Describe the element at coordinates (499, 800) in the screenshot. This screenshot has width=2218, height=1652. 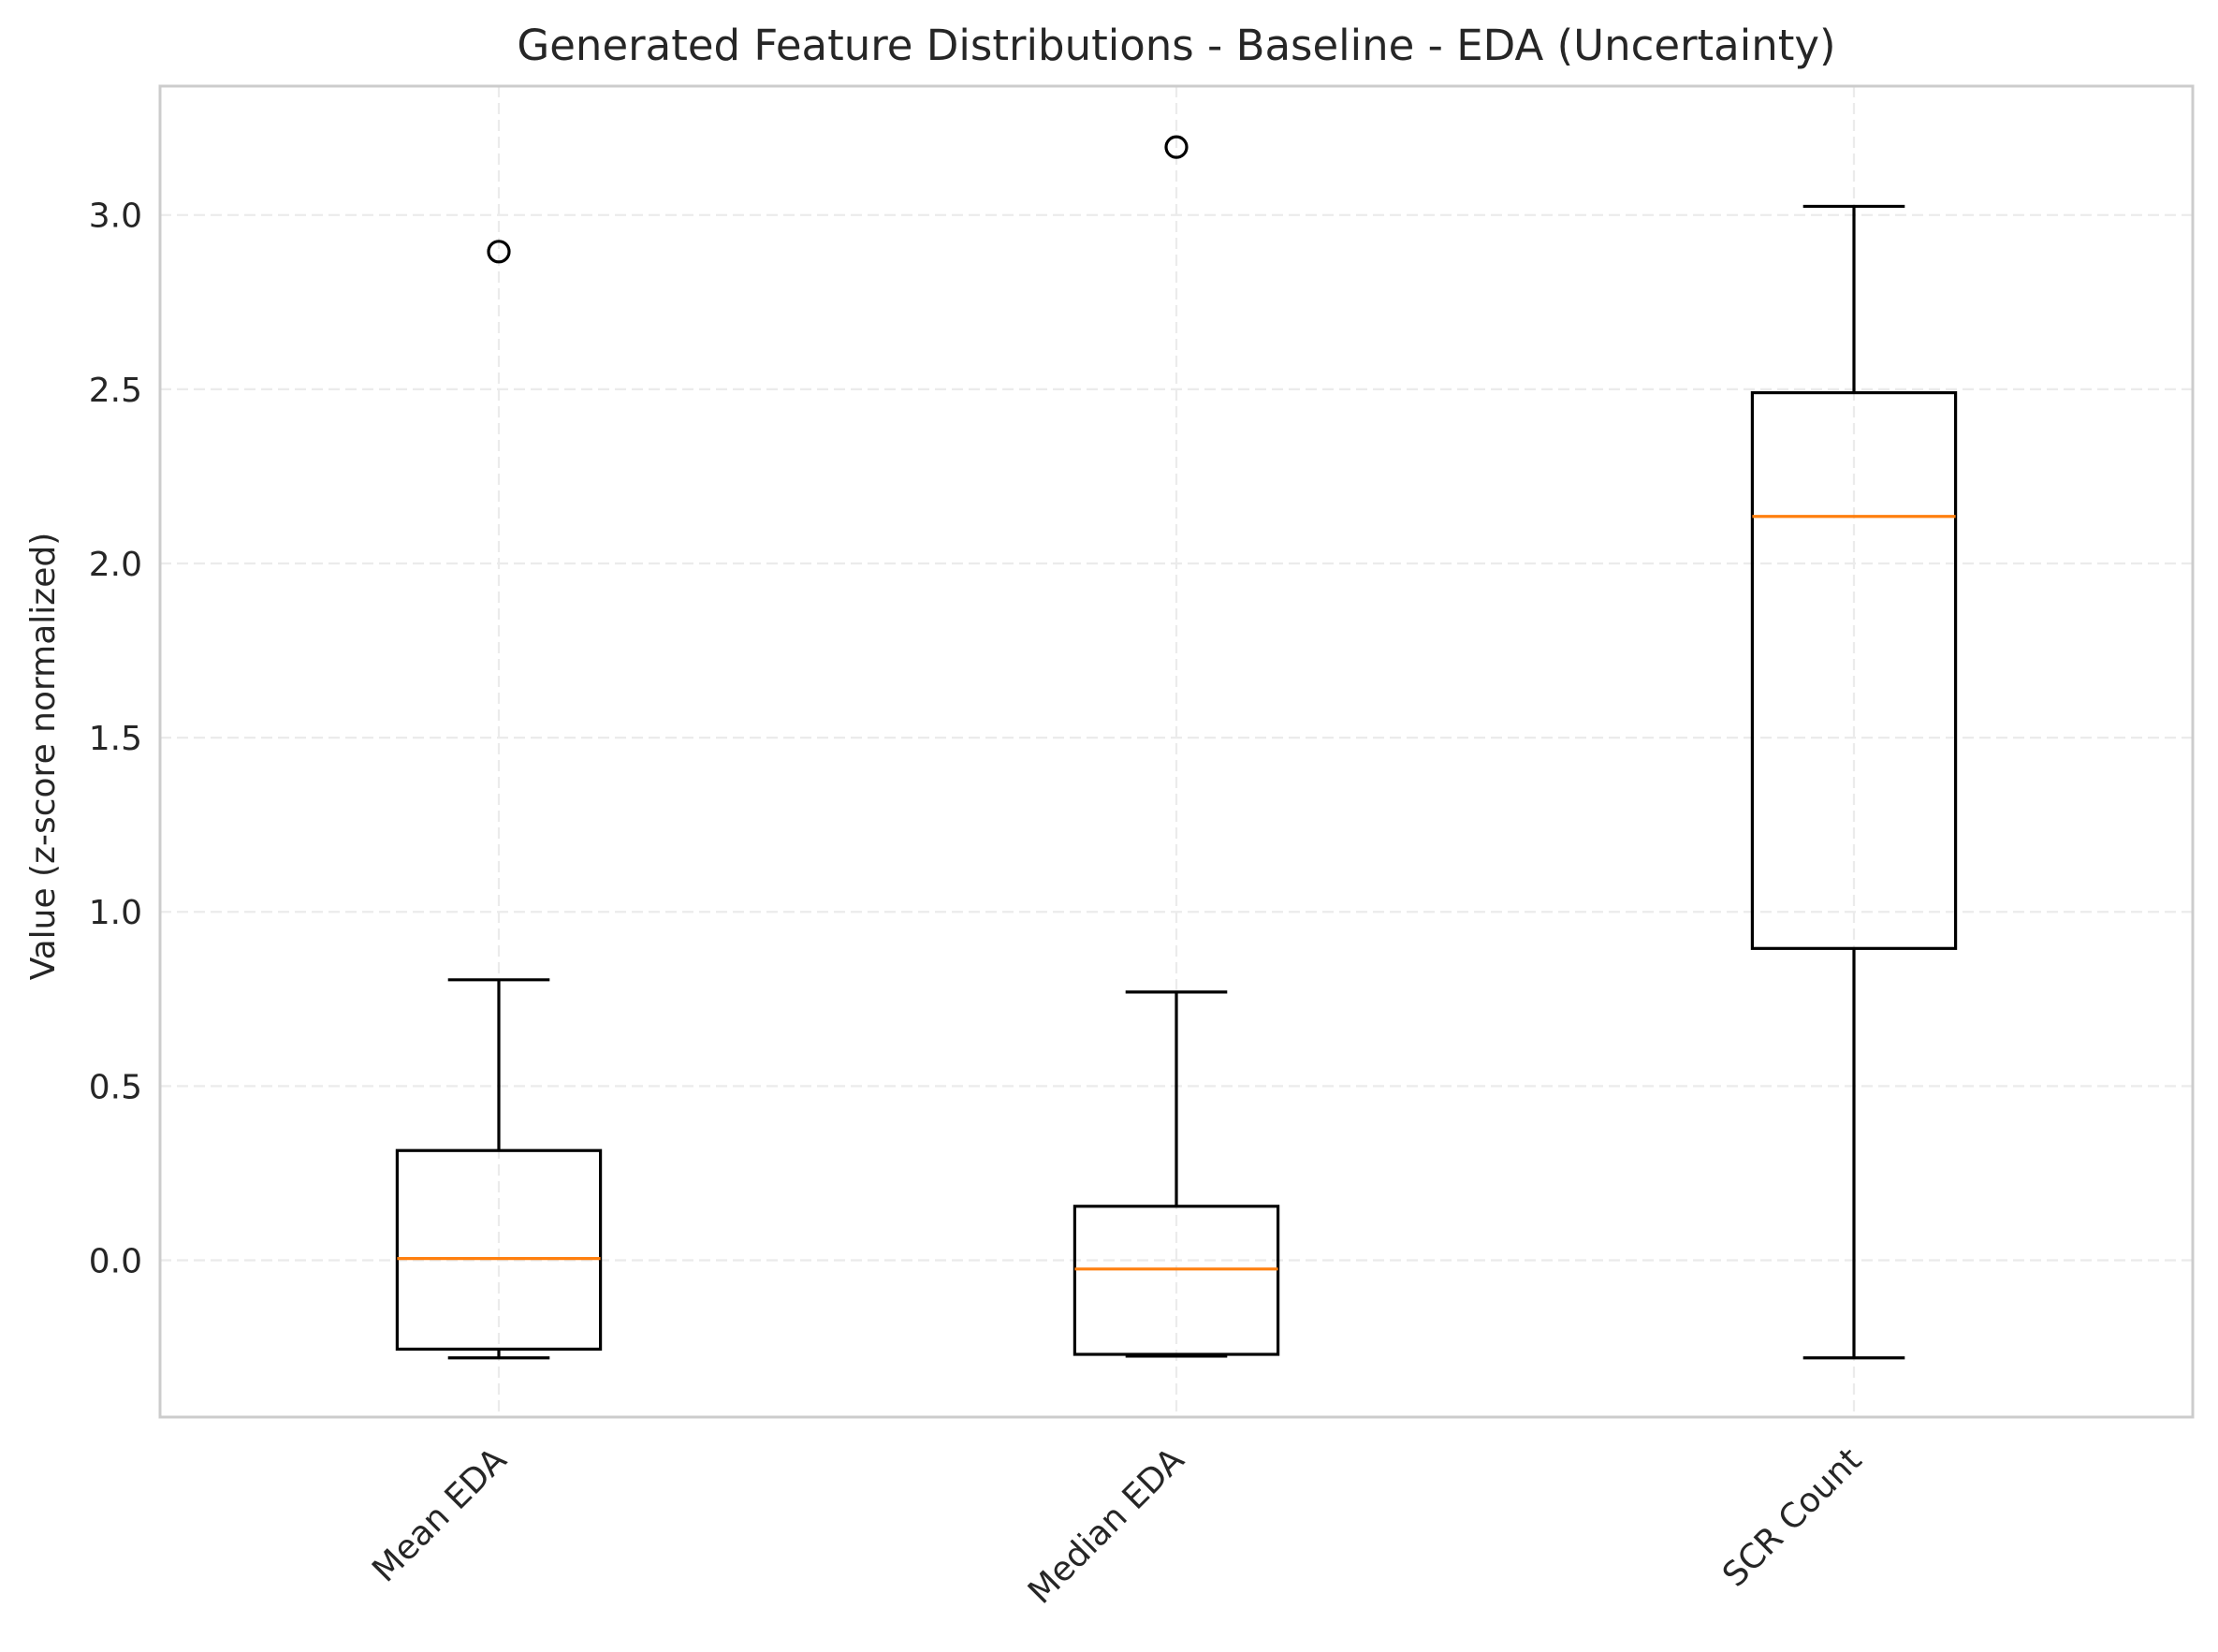
I see `box-mean-eda` at that location.